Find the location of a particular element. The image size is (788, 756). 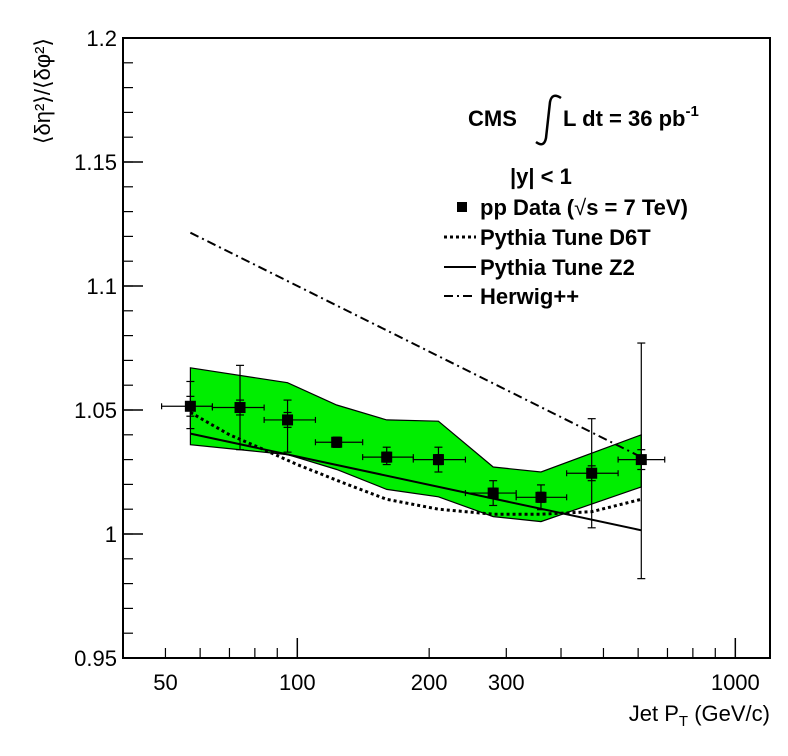

x-tick-label: 300 is located at coordinates (506, 682).